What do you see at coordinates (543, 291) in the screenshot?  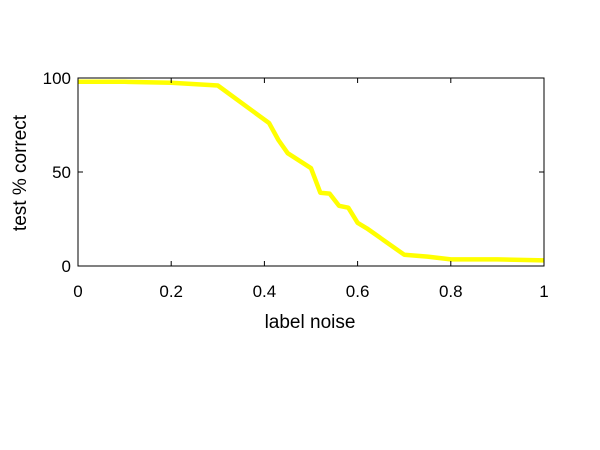 I see `x-tick-label: 1` at bounding box center [543, 291].